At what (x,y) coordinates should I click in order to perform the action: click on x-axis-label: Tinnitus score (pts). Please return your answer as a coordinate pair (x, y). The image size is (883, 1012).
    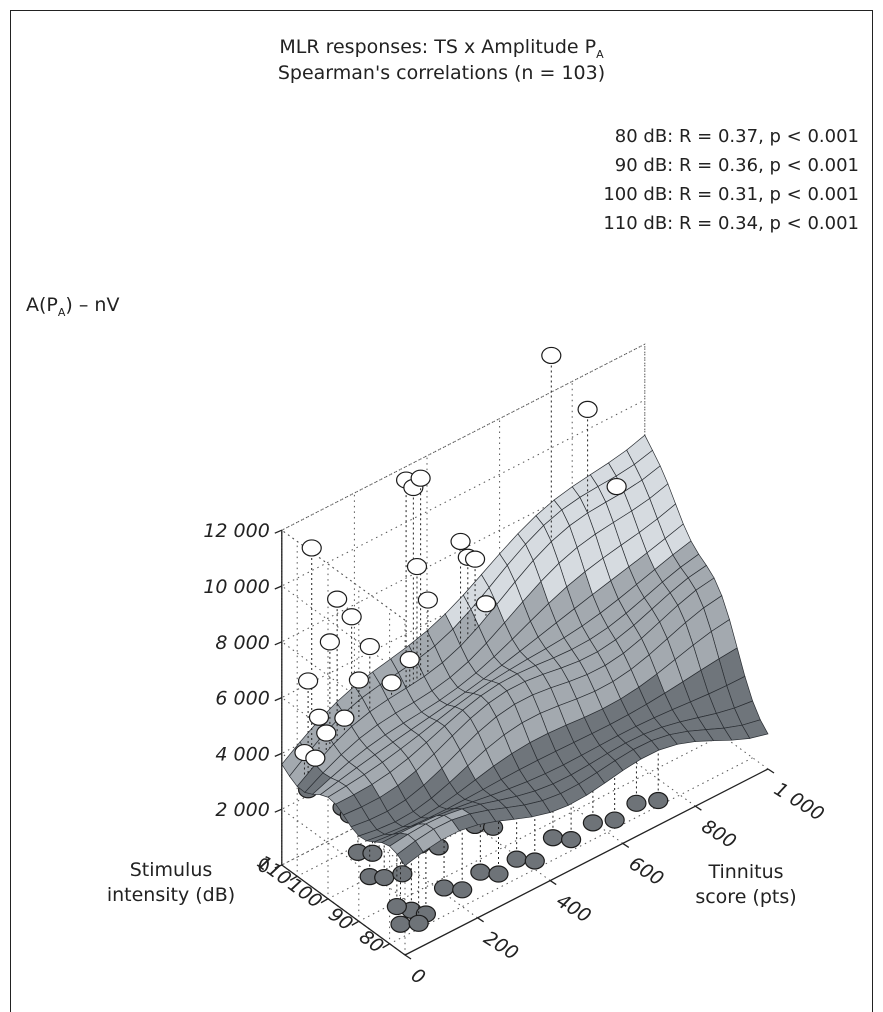
    Looking at the image, I should click on (746, 885).